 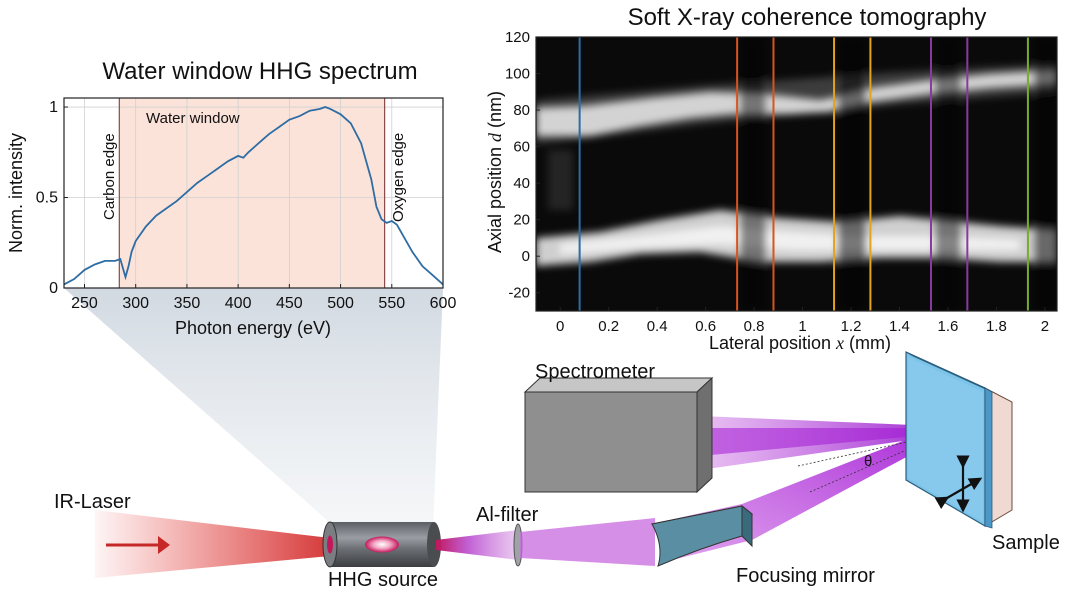 What do you see at coordinates (383, 580) in the screenshot?
I see `hhg-source-label: HHG source` at bounding box center [383, 580].